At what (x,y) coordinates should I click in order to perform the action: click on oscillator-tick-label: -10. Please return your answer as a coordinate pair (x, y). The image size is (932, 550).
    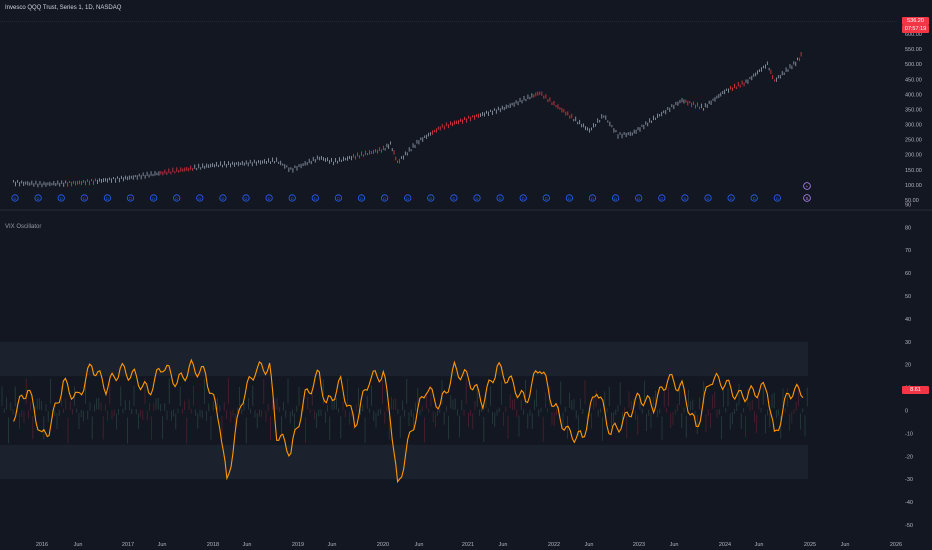
    Looking at the image, I should click on (909, 434).